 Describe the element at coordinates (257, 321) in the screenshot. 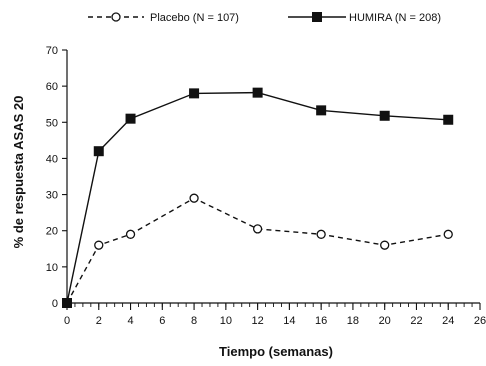

I see `x-tick-label: 12` at that location.